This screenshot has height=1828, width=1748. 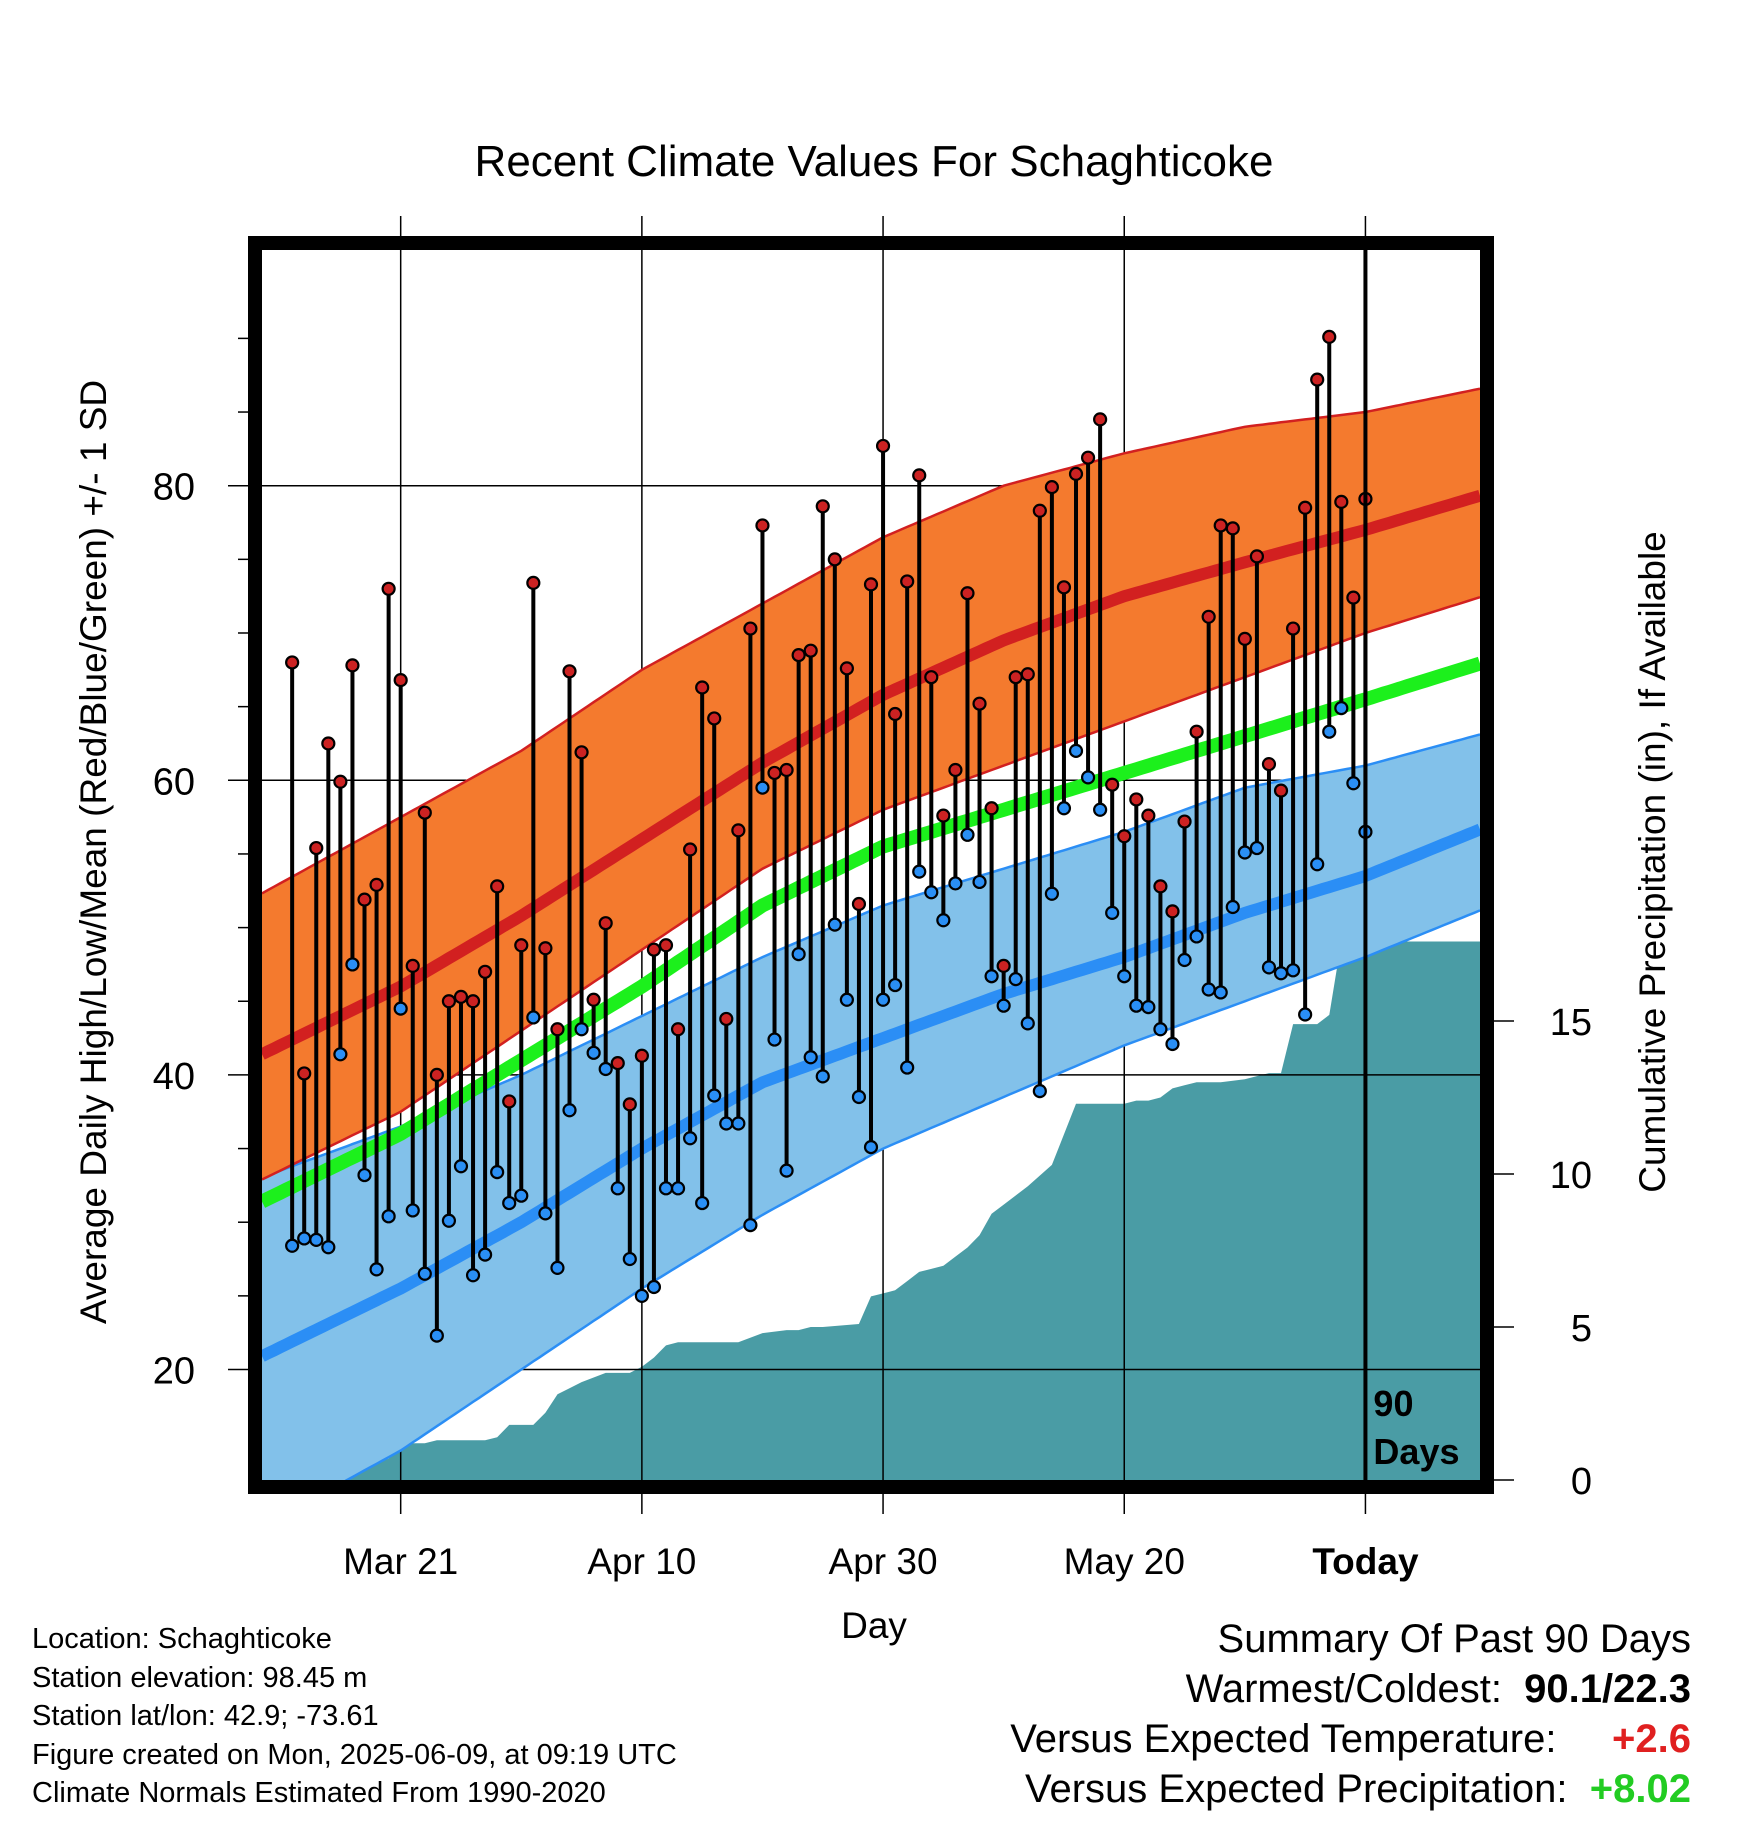 I want to click on today-label-line1: 90, so click(x=1393, y=1403).